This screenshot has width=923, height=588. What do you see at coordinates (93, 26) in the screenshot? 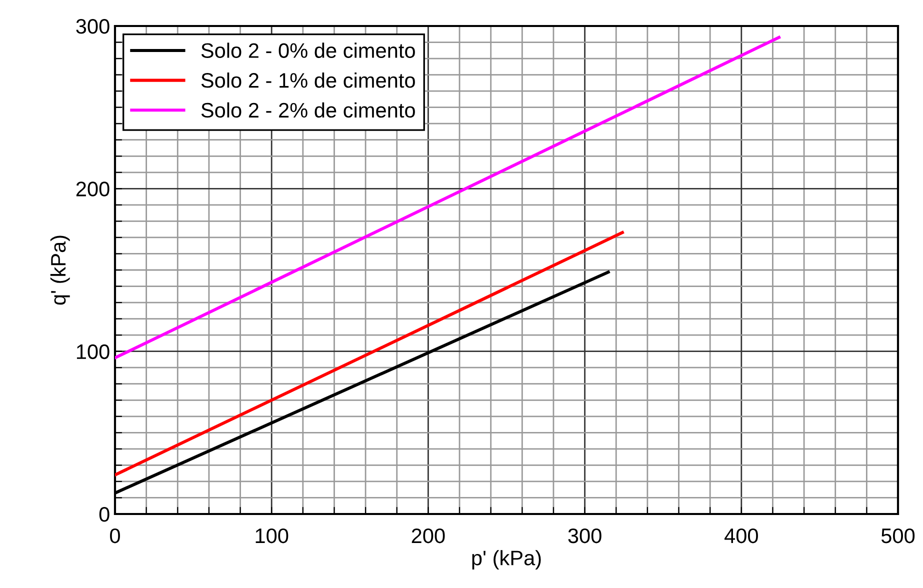
I see `y-tick-label: 300` at bounding box center [93, 26].